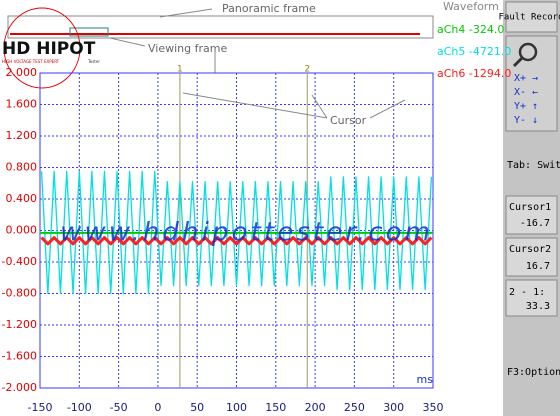 The height and width of the screenshot is (416, 560). What do you see at coordinates (19, 293) in the screenshot?
I see `y-tick-label: -0.800` at bounding box center [19, 293].